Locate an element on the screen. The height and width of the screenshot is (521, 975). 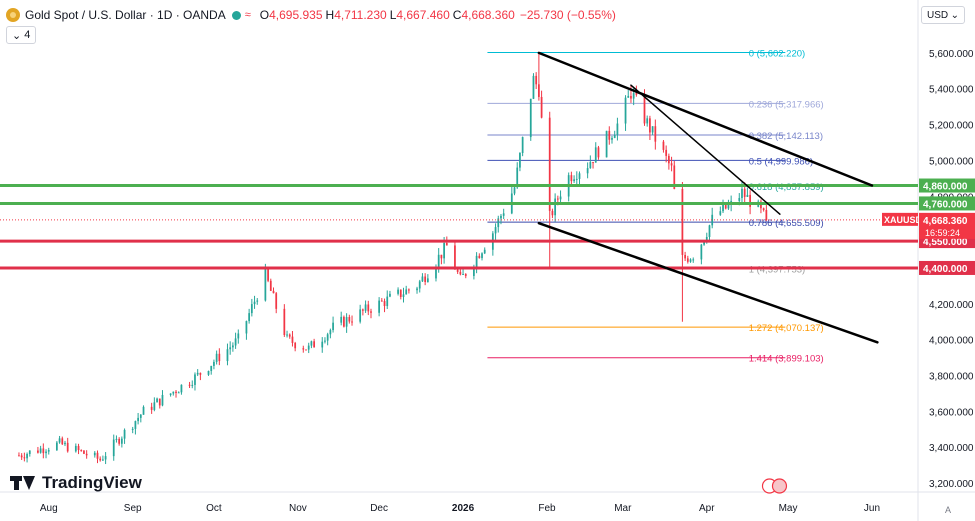
trendline is located at coordinates (708, 282).